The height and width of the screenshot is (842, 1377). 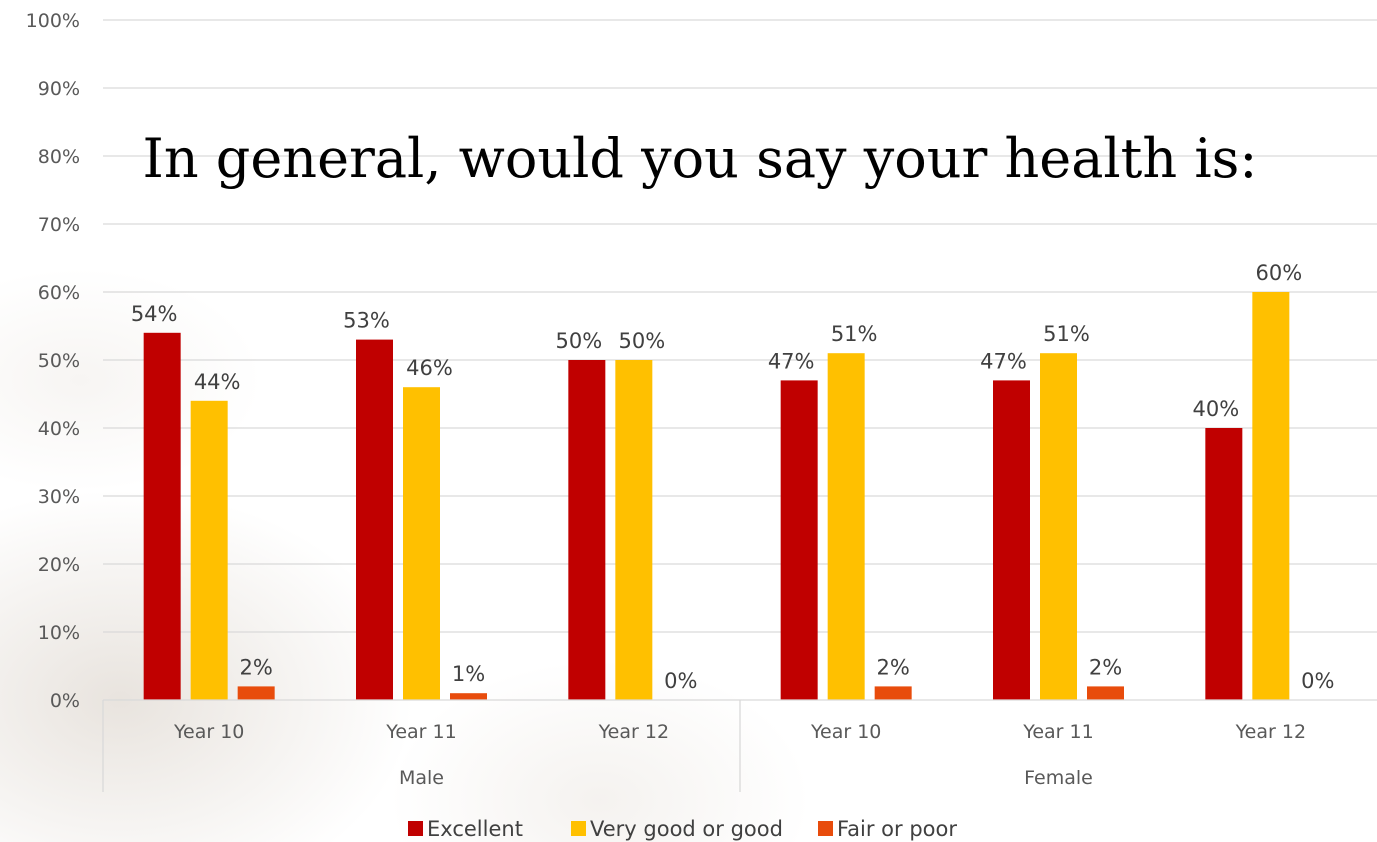 I want to click on legend-label: Excellent, so click(x=475, y=829).